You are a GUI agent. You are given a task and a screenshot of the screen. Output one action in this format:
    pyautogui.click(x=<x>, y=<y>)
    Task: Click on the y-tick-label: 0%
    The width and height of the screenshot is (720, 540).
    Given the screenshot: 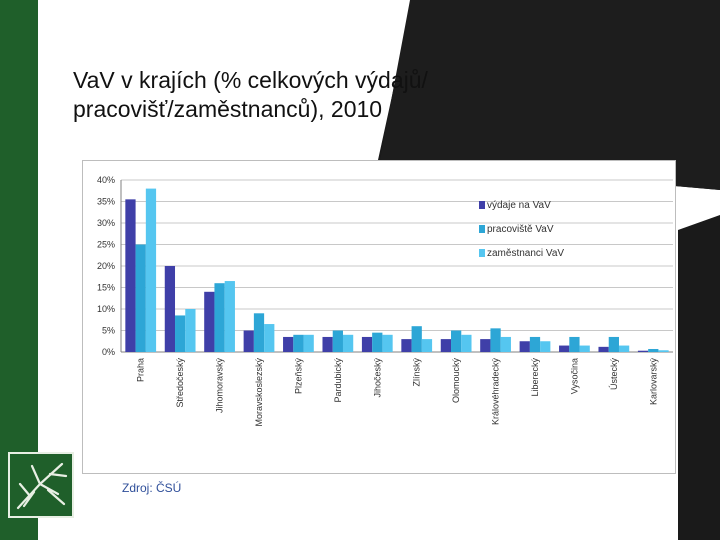 What is the action you would take?
    pyautogui.click(x=108, y=352)
    